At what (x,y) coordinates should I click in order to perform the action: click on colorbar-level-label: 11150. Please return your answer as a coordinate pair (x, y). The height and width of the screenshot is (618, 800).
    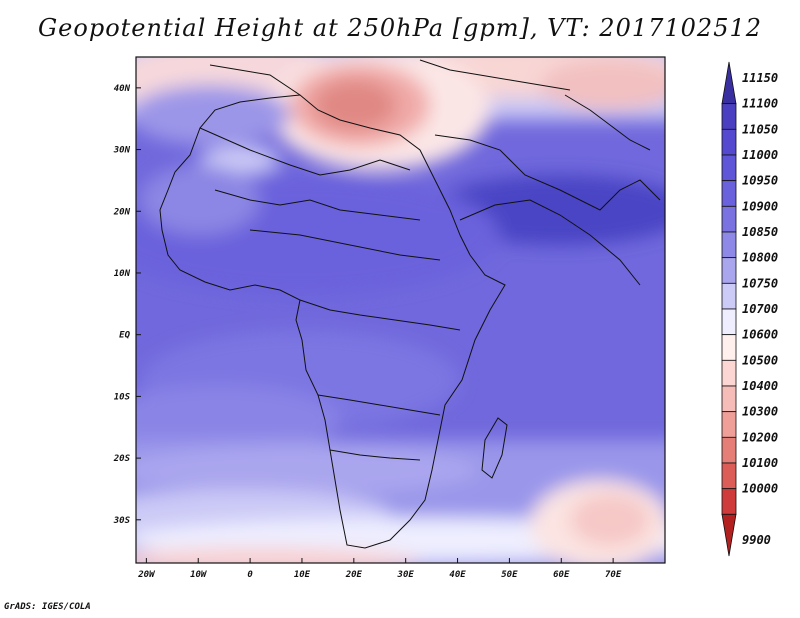
    Looking at the image, I should click on (760, 78).